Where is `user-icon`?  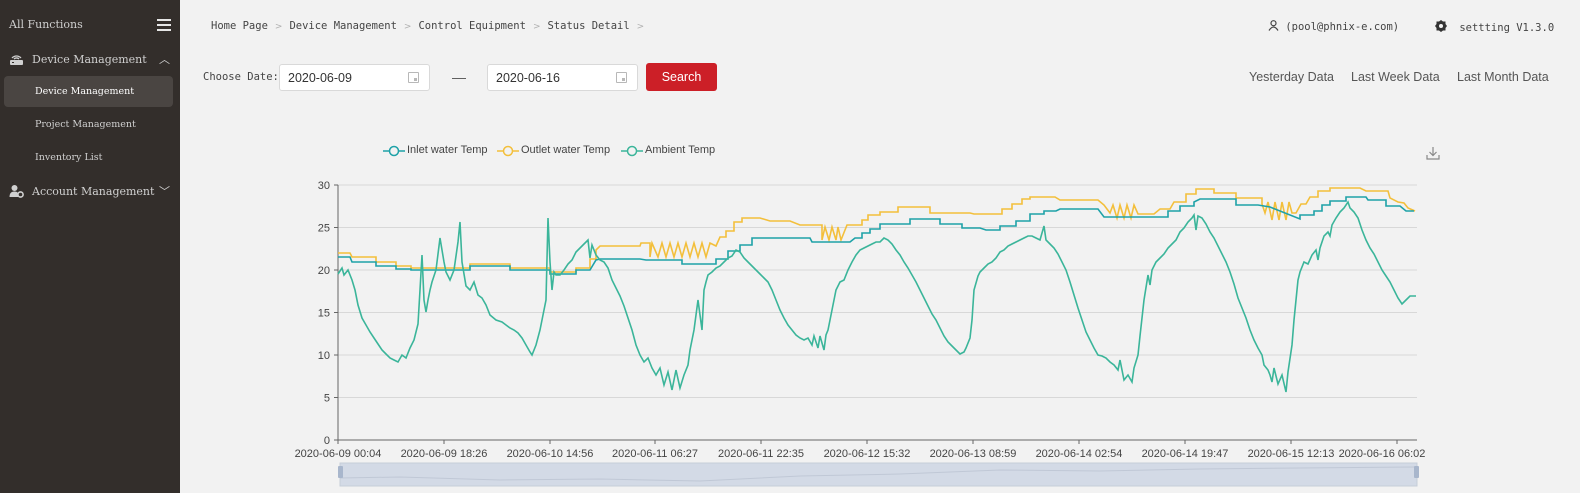
user-icon is located at coordinates (1273, 25).